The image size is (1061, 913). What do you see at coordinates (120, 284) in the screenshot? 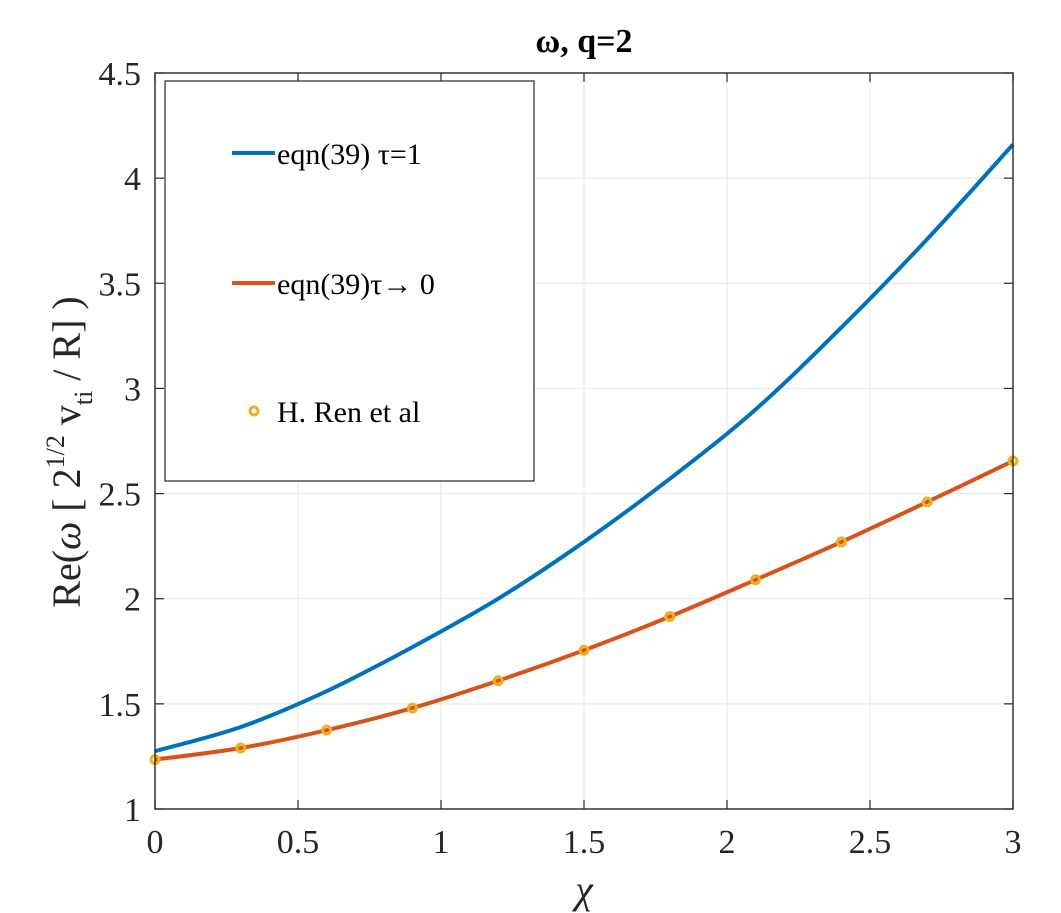
I see `y-tick-label: 3.5` at bounding box center [120, 284].